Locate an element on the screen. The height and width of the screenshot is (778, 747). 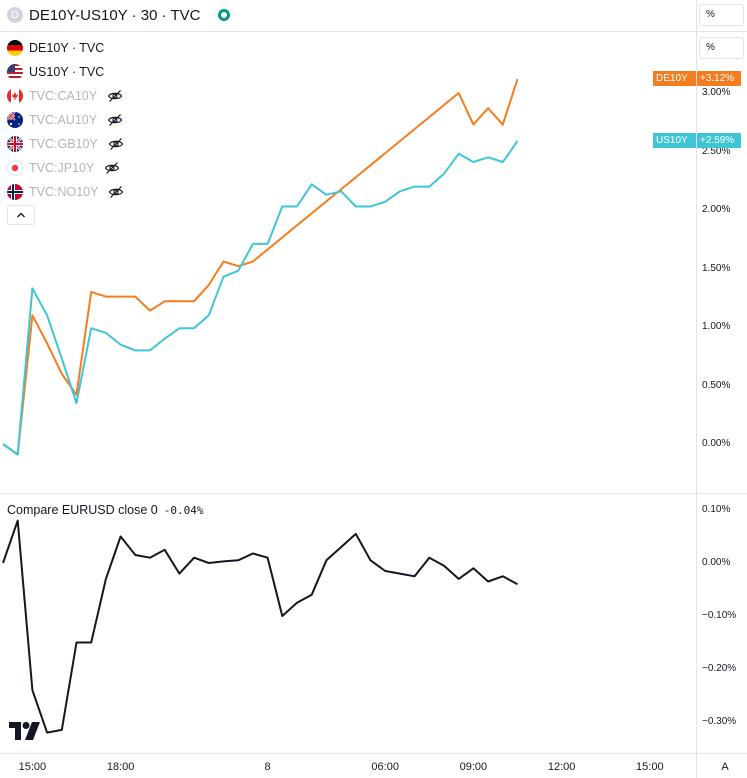
price-tag-us10y-name: US10Y is located at coordinates (674, 140).